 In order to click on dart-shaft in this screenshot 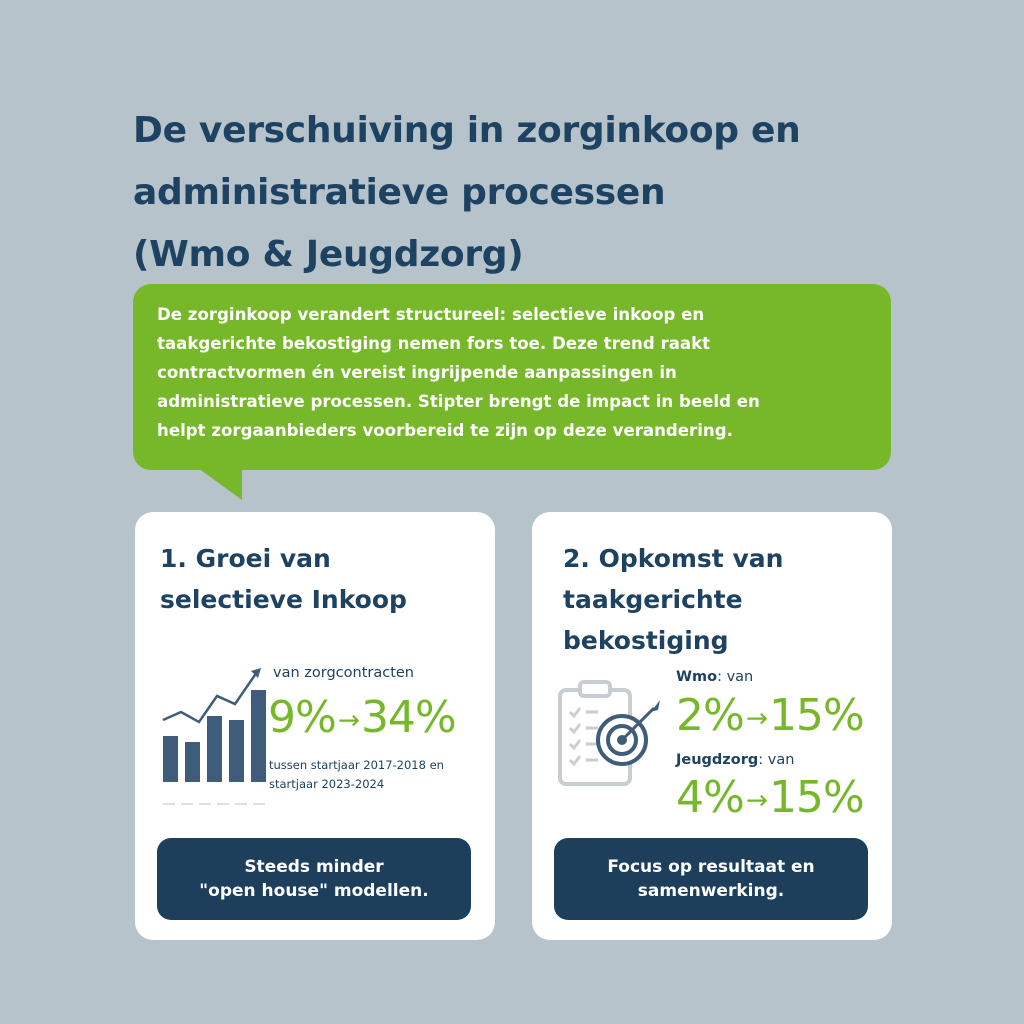, I will do `click(638, 724)`.